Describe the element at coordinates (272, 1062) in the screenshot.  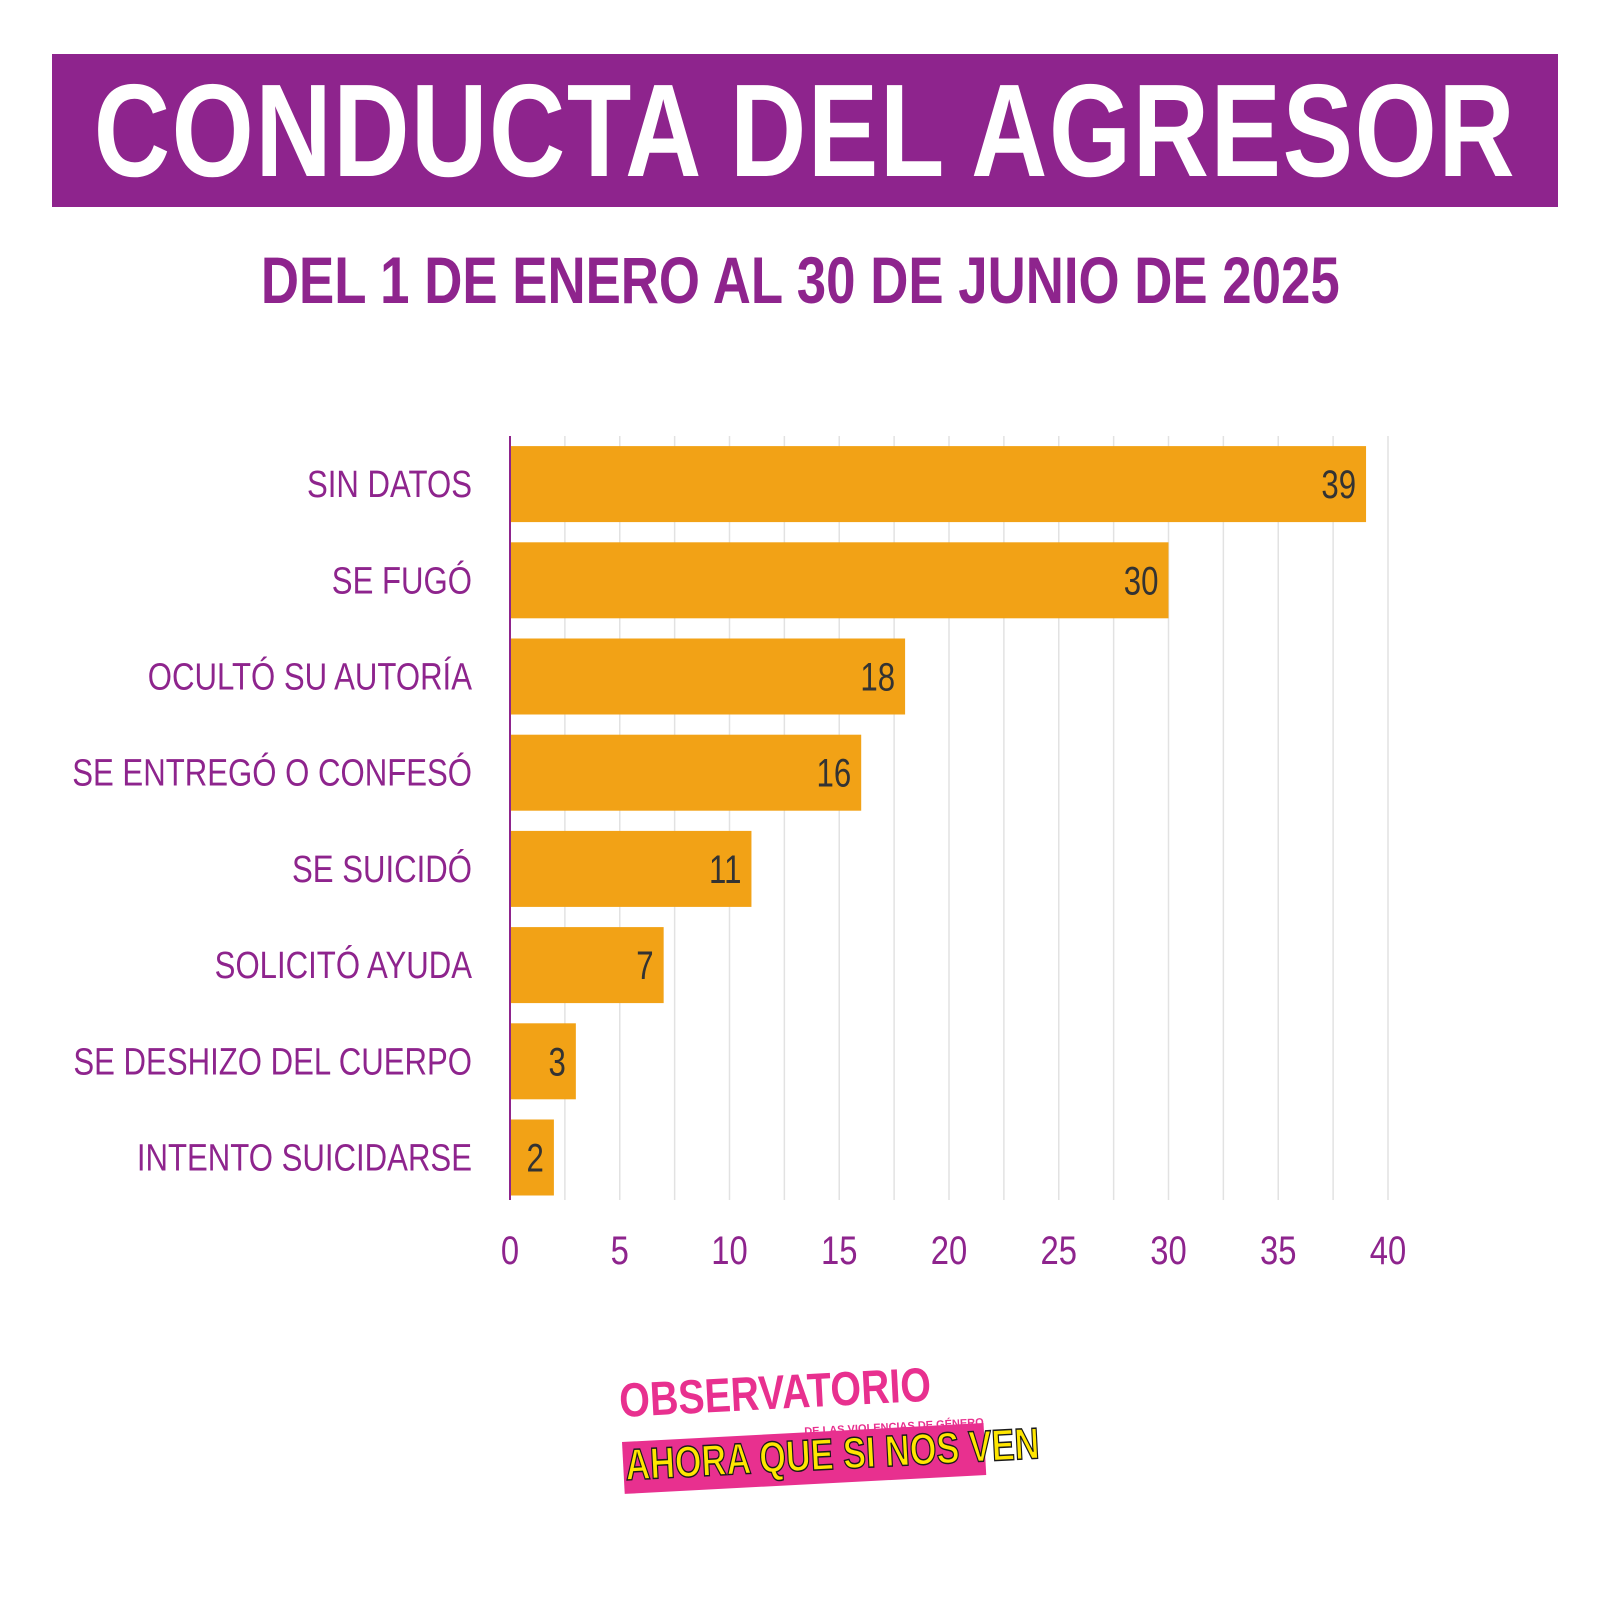
I see `category-label: SE DESHIZO DEL CUERPO` at that location.